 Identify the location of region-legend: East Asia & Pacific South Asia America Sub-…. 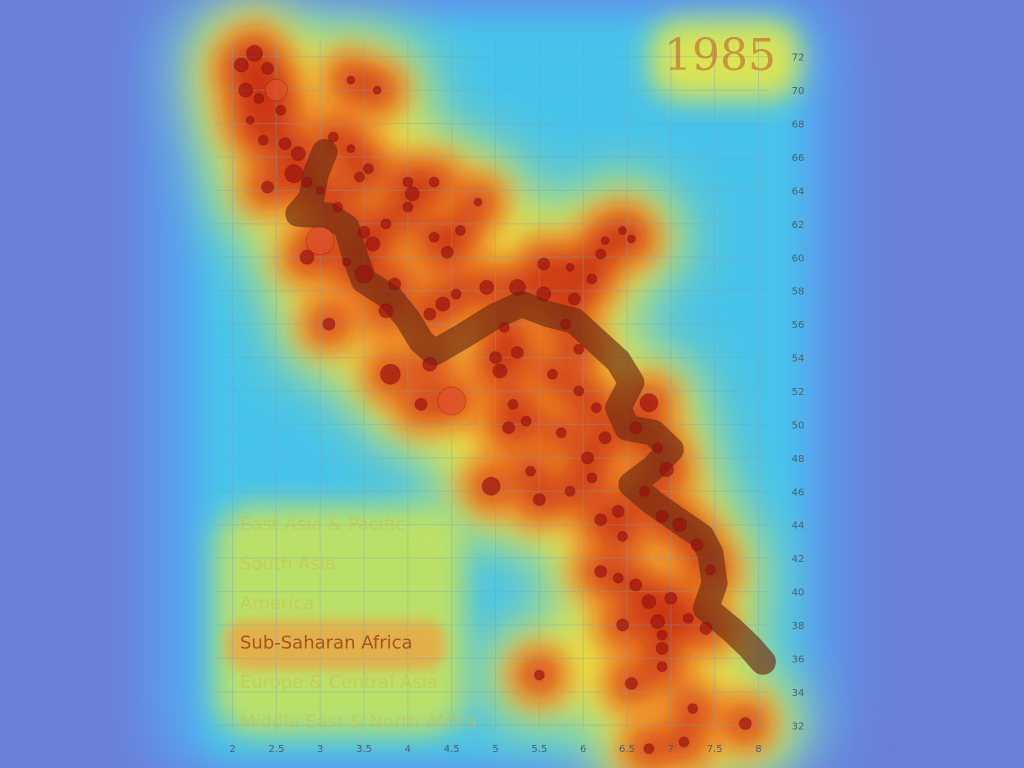
(358, 623).